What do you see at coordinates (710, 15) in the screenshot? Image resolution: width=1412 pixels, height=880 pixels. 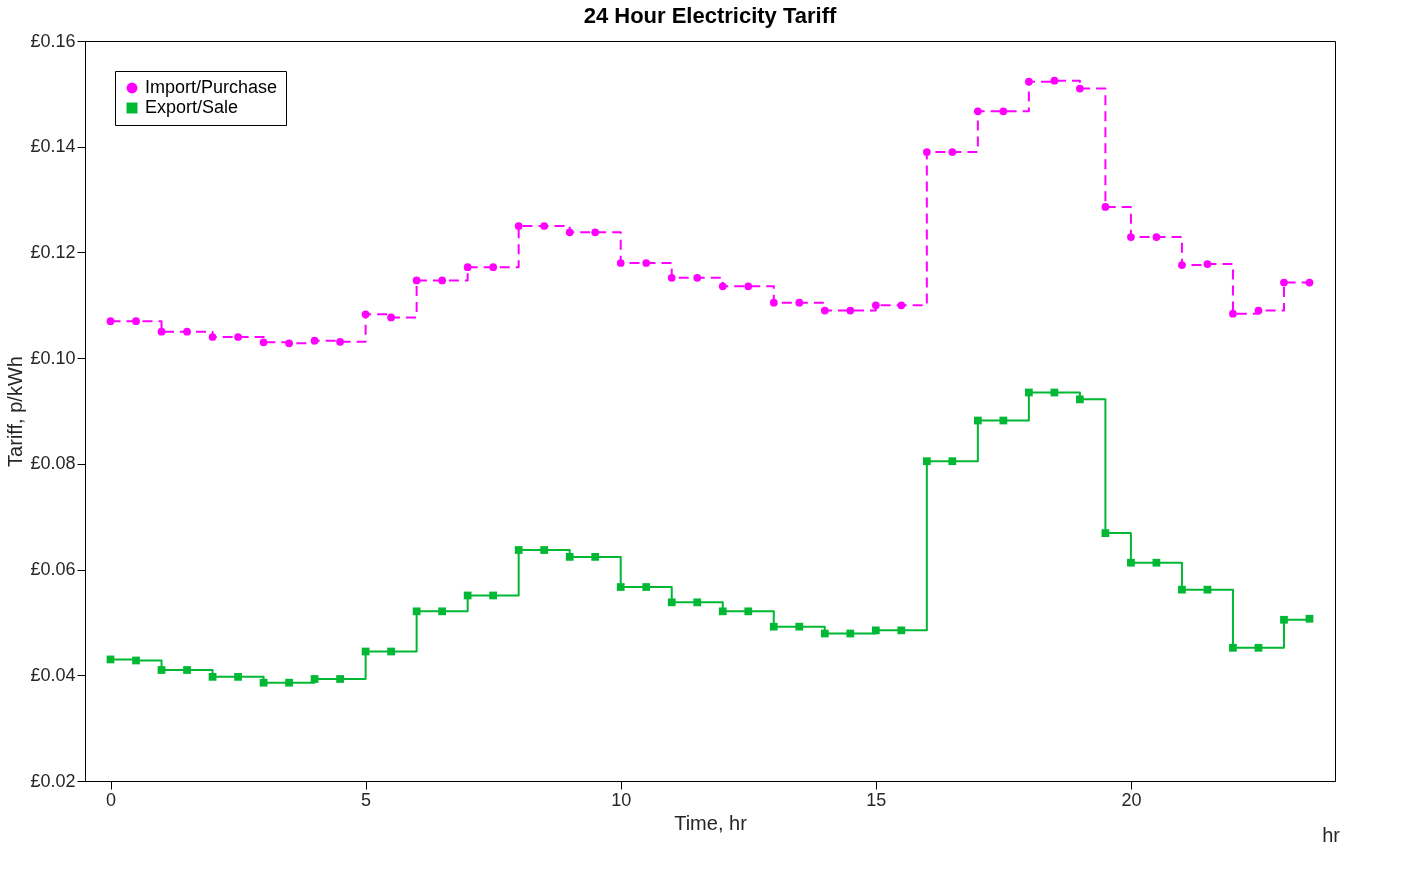 I see `chart-title: 24 Hour Electricity Tariff` at bounding box center [710, 15].